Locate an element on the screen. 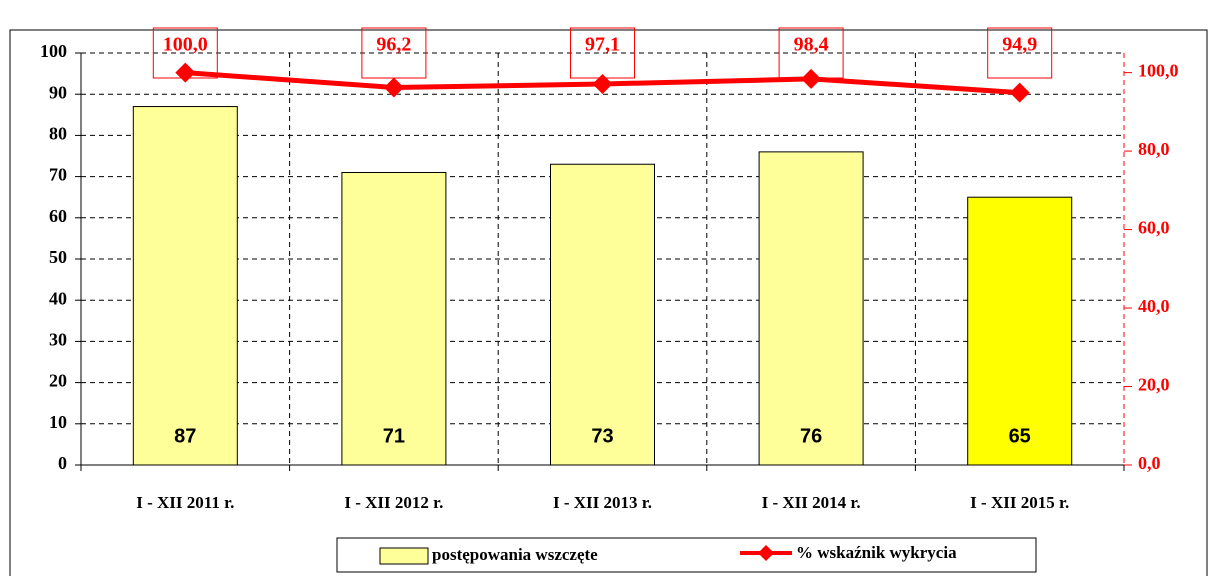 This screenshot has width=1216, height=576. x-tick-label: I - XII 2013 r. is located at coordinates (602, 502).